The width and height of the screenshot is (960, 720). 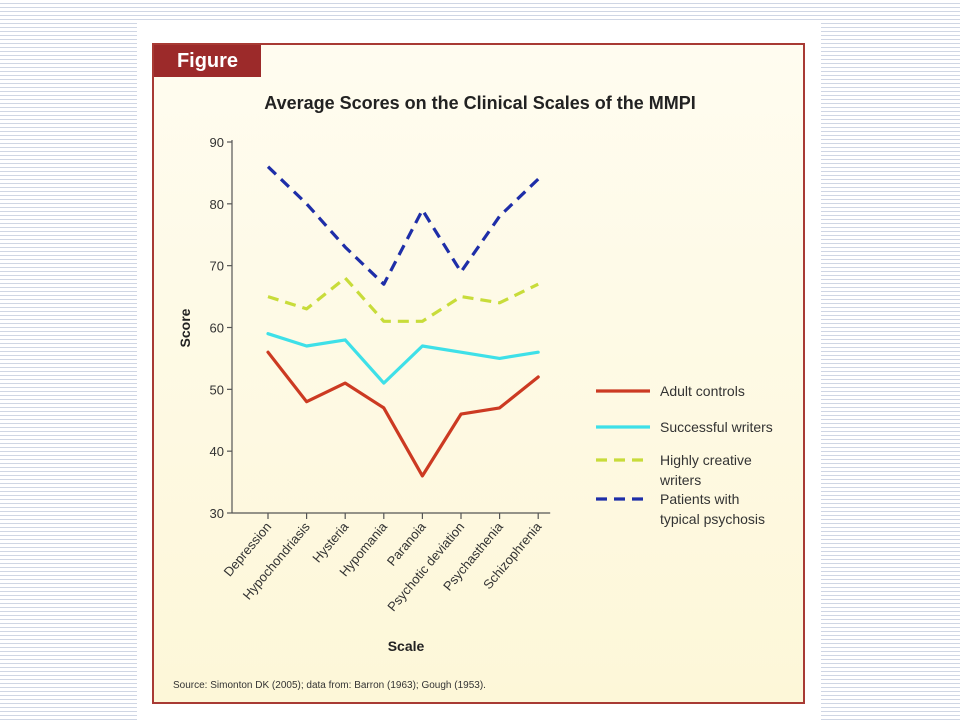 I want to click on y-tick-label: 80, so click(x=217, y=204).